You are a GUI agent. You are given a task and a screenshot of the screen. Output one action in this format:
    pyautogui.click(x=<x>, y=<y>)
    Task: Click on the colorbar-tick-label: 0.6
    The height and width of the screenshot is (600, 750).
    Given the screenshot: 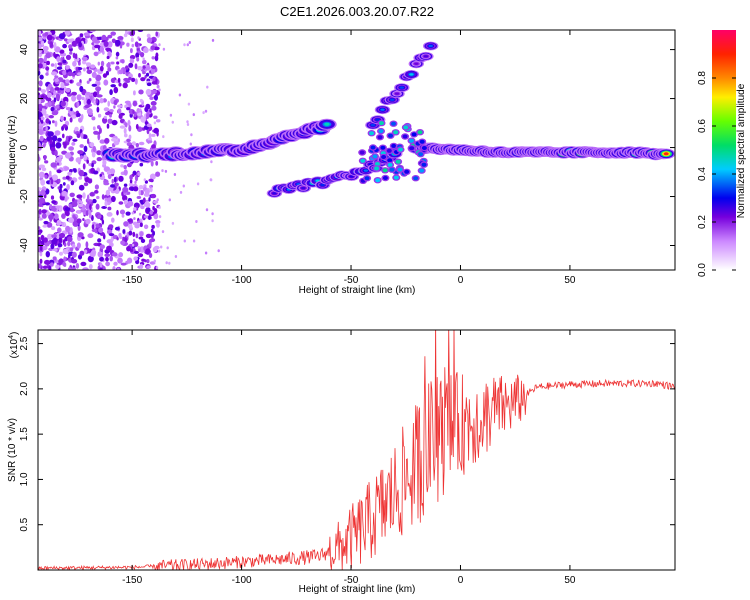 What is the action you would take?
    pyautogui.click(x=702, y=126)
    